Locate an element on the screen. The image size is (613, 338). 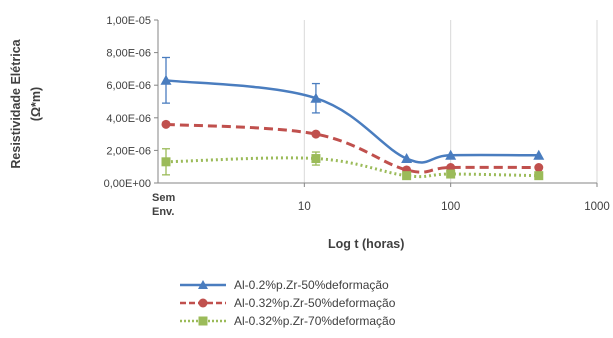
legend-item-1: Al-0.32%p.Zr-50%deformação is located at coordinates (286, 303).